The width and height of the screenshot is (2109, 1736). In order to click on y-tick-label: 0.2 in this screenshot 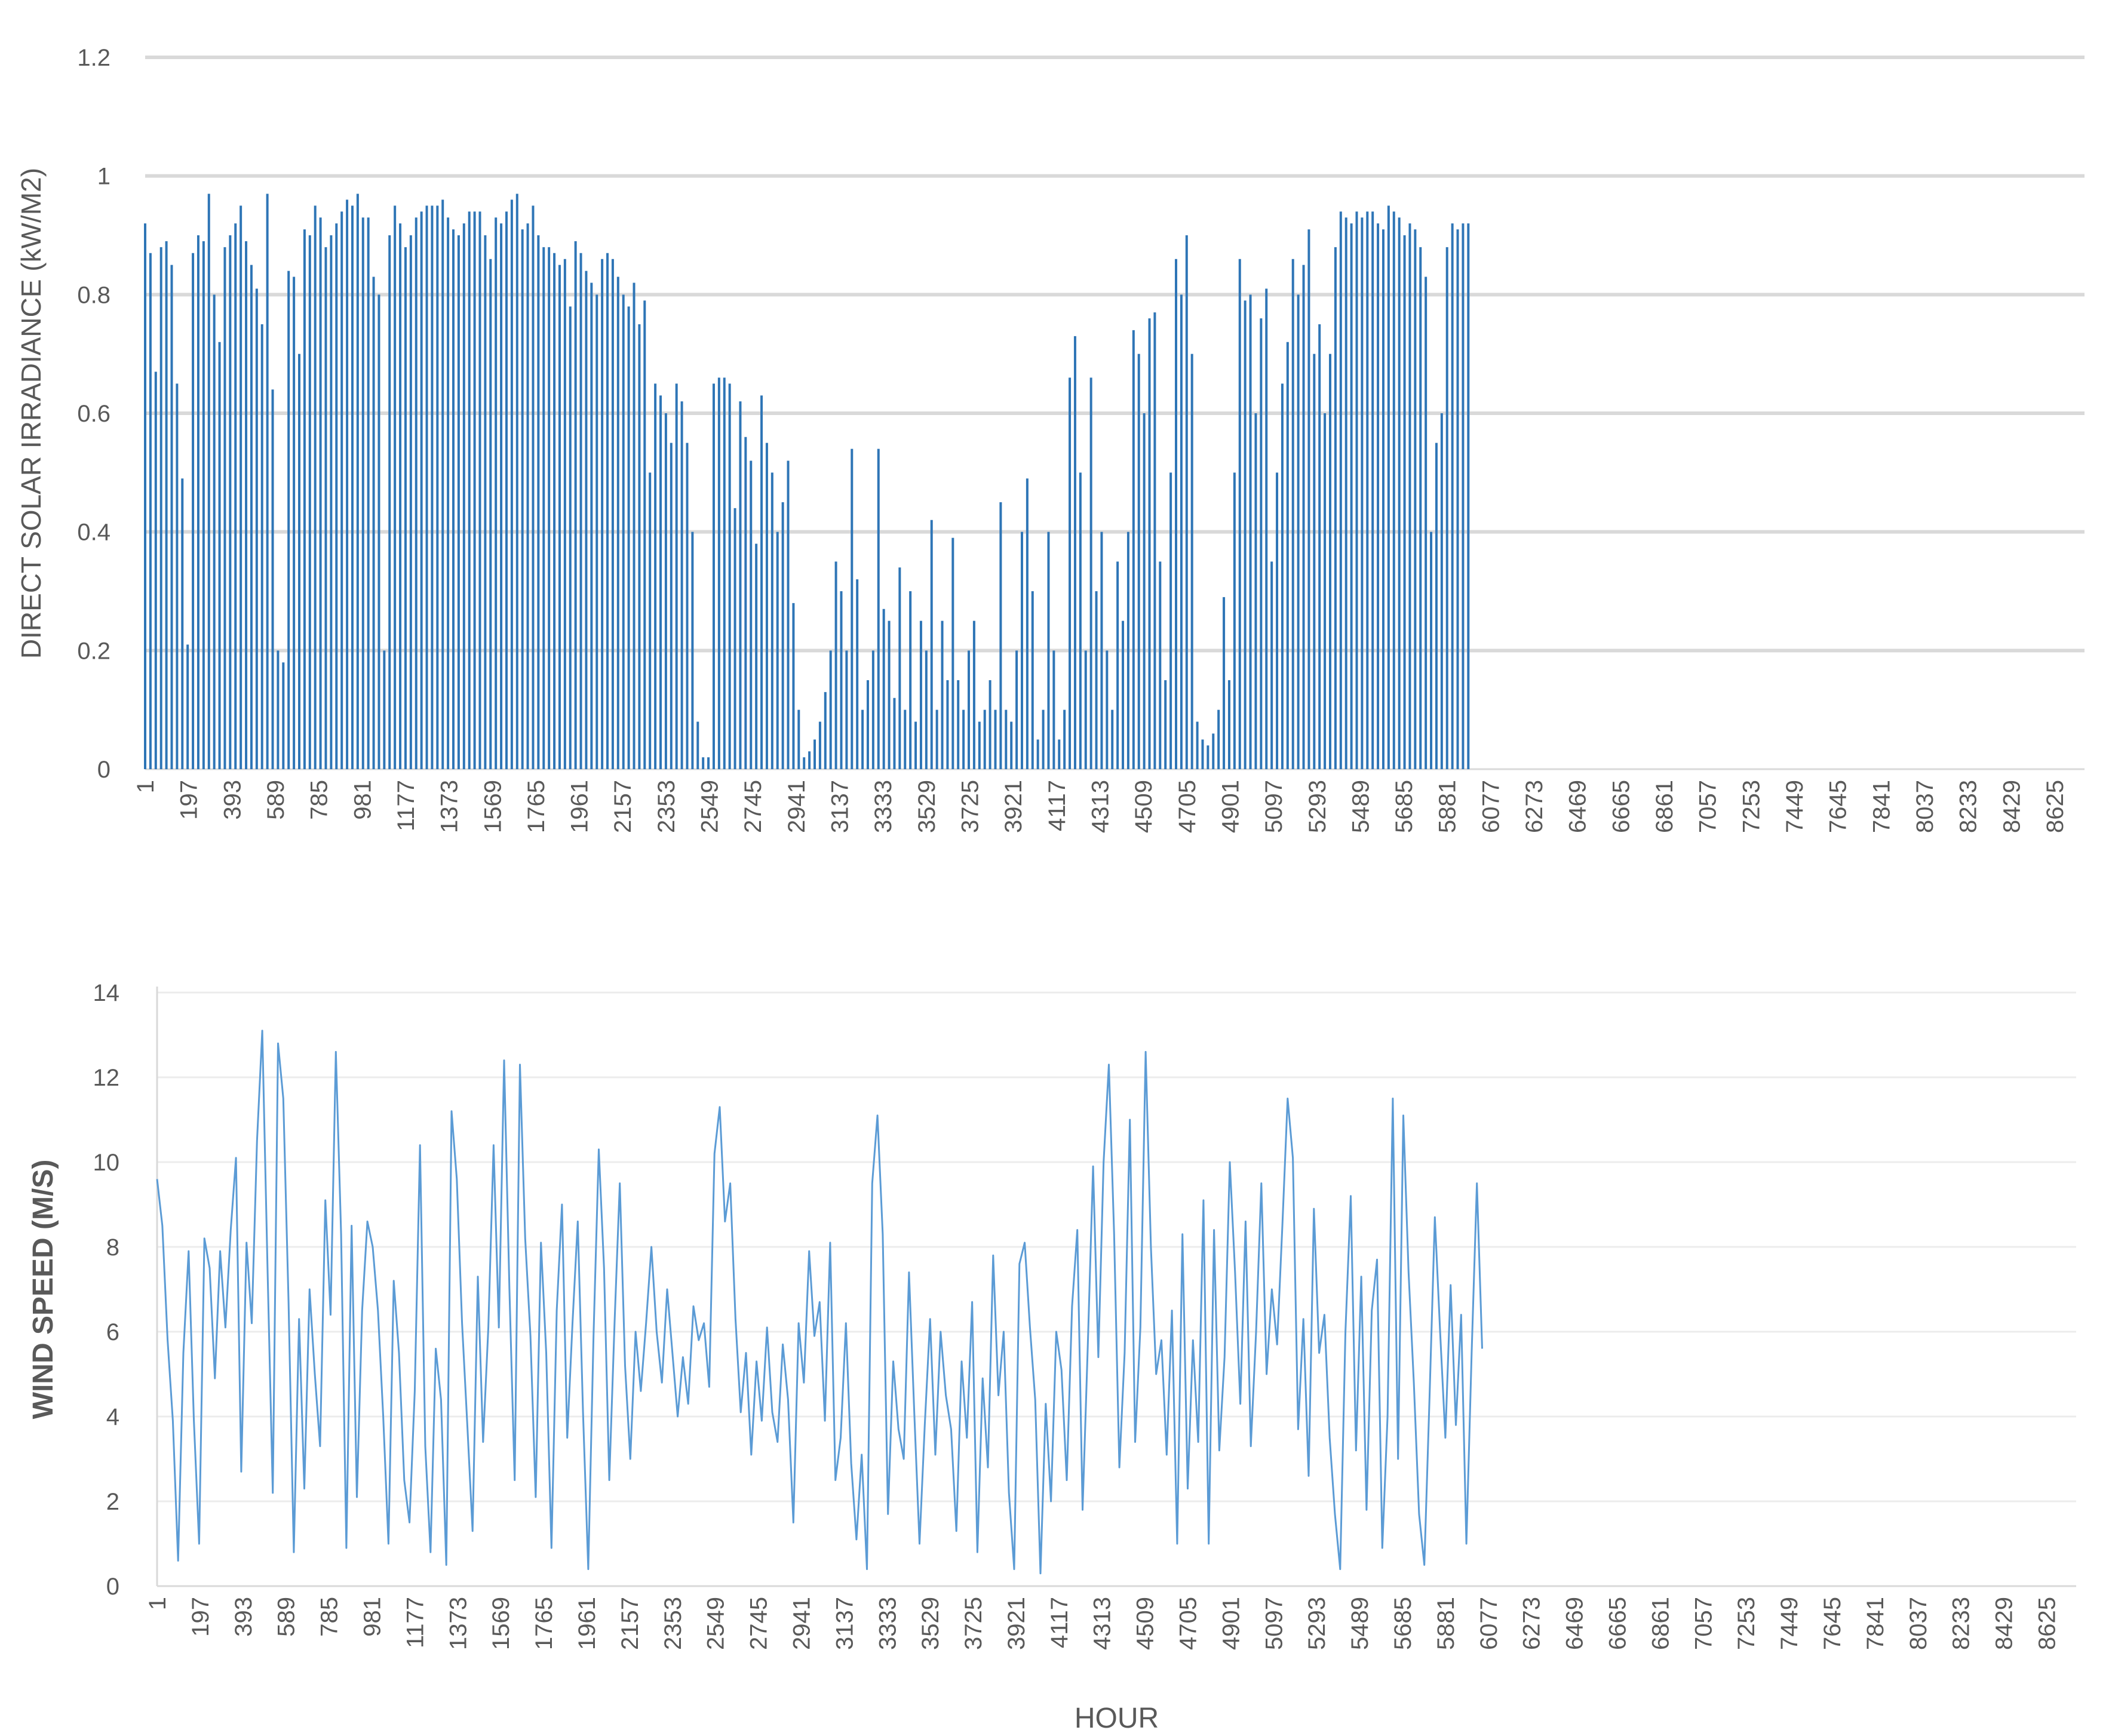, I will do `click(94, 651)`.